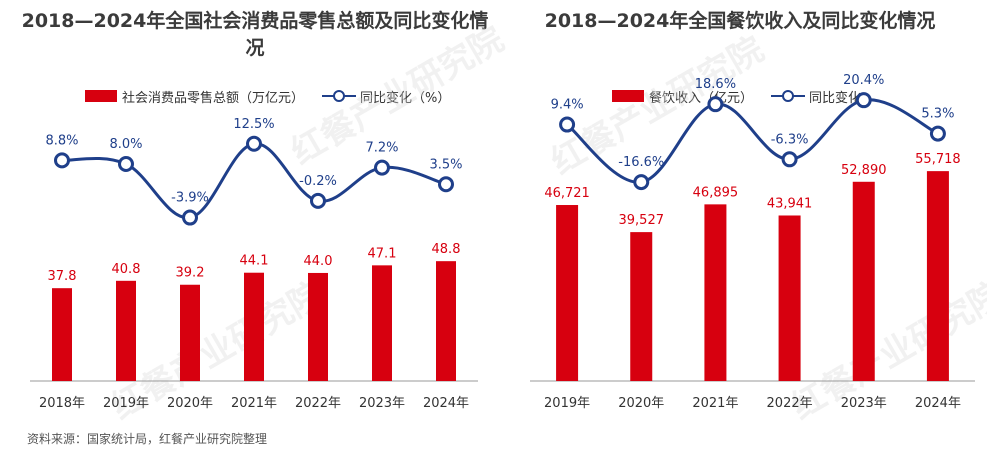  What do you see at coordinates (62, 403) in the screenshot?
I see `x-tick-label: 2018年` at bounding box center [62, 403].